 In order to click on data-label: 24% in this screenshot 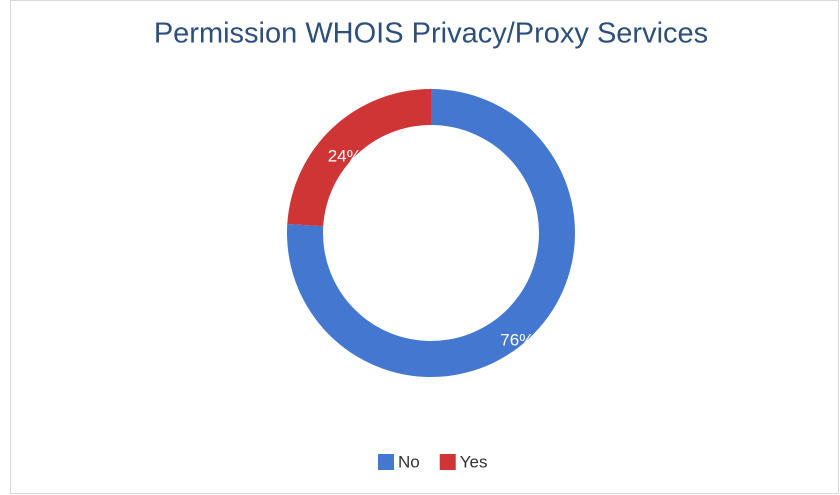, I will do `click(345, 156)`.